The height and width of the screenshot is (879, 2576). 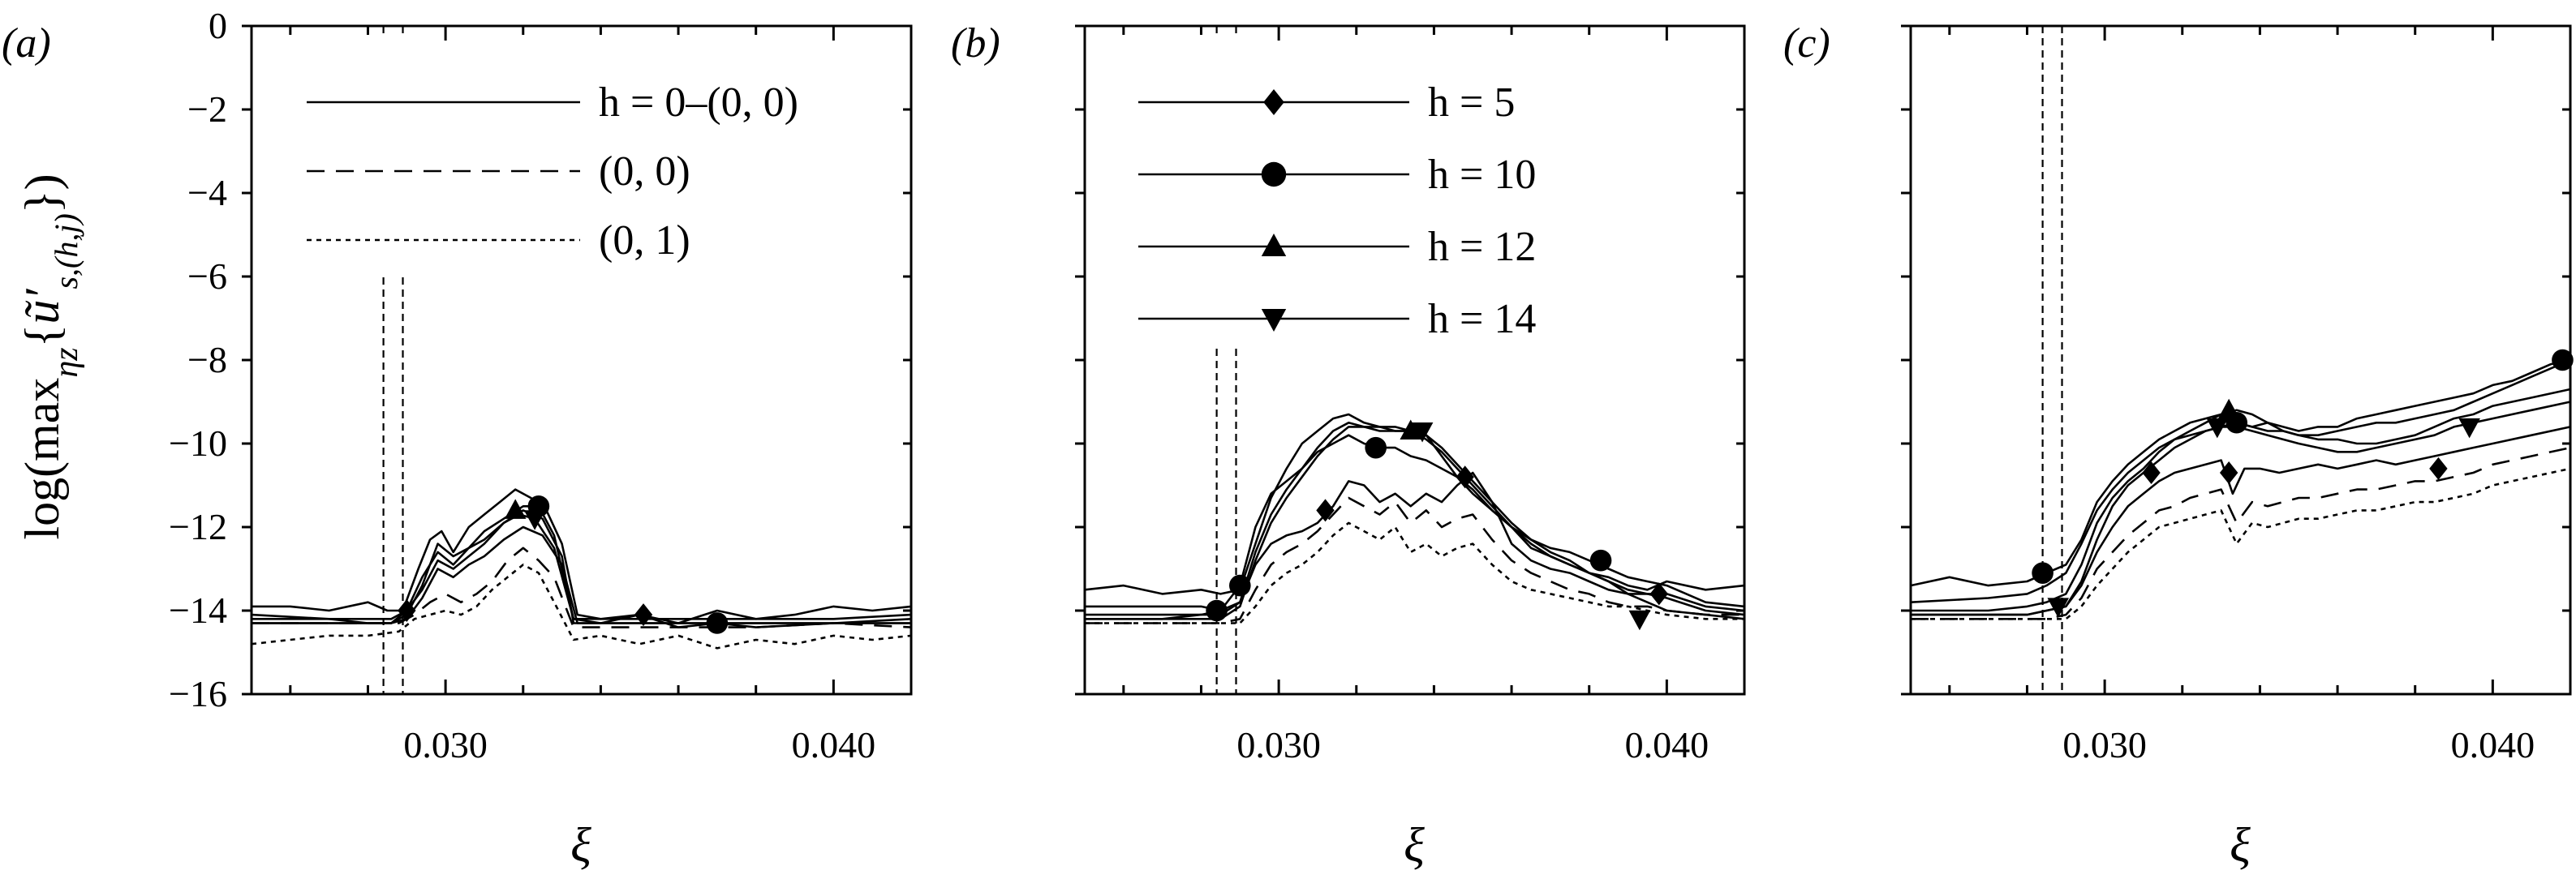 What do you see at coordinates (1482, 247) in the screenshot?
I see `panel-b-legend-label: h = 12` at bounding box center [1482, 247].